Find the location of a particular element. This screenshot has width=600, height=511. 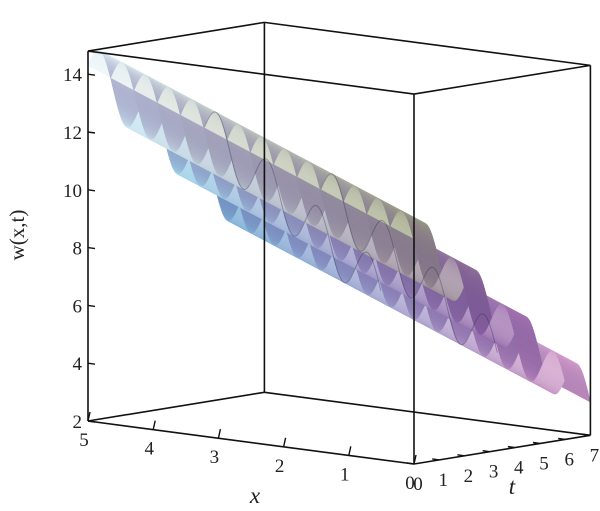

z-tick-label: 14 is located at coordinates (73, 75).